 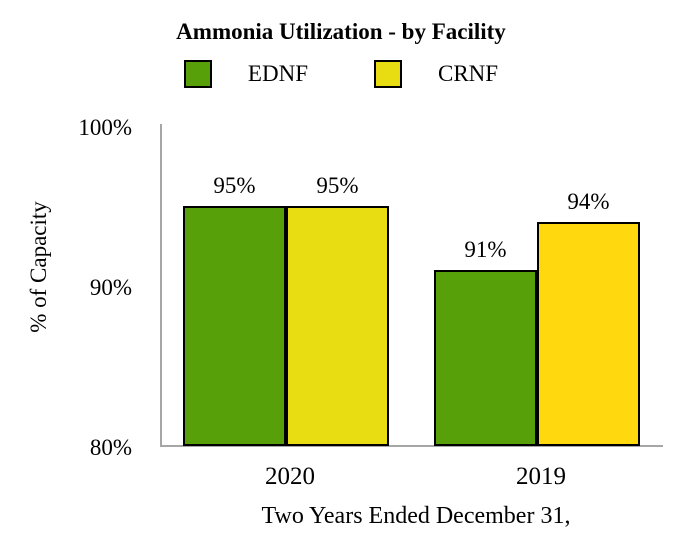 What do you see at coordinates (197, 74) in the screenshot?
I see `legend-swatch-ednf` at bounding box center [197, 74].